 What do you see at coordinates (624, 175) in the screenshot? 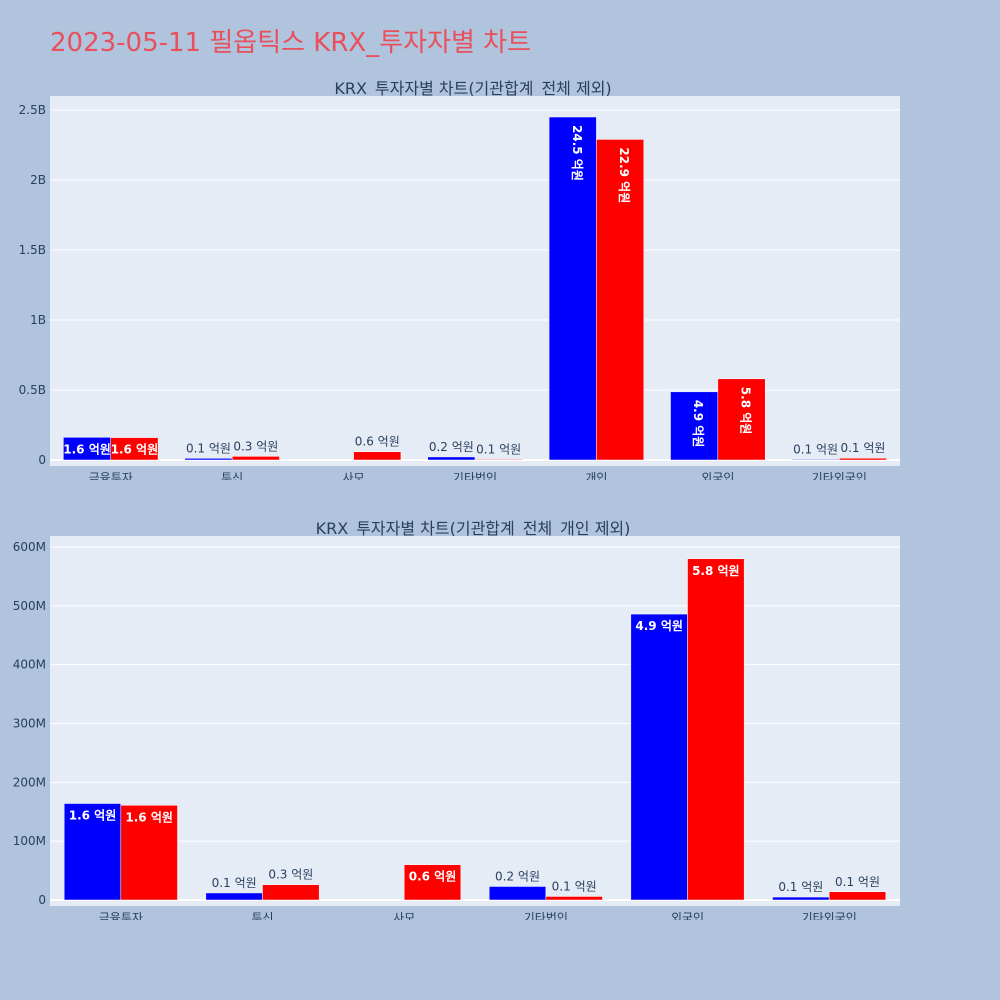
I see `data-label: 22.9 억원` at bounding box center [624, 175].